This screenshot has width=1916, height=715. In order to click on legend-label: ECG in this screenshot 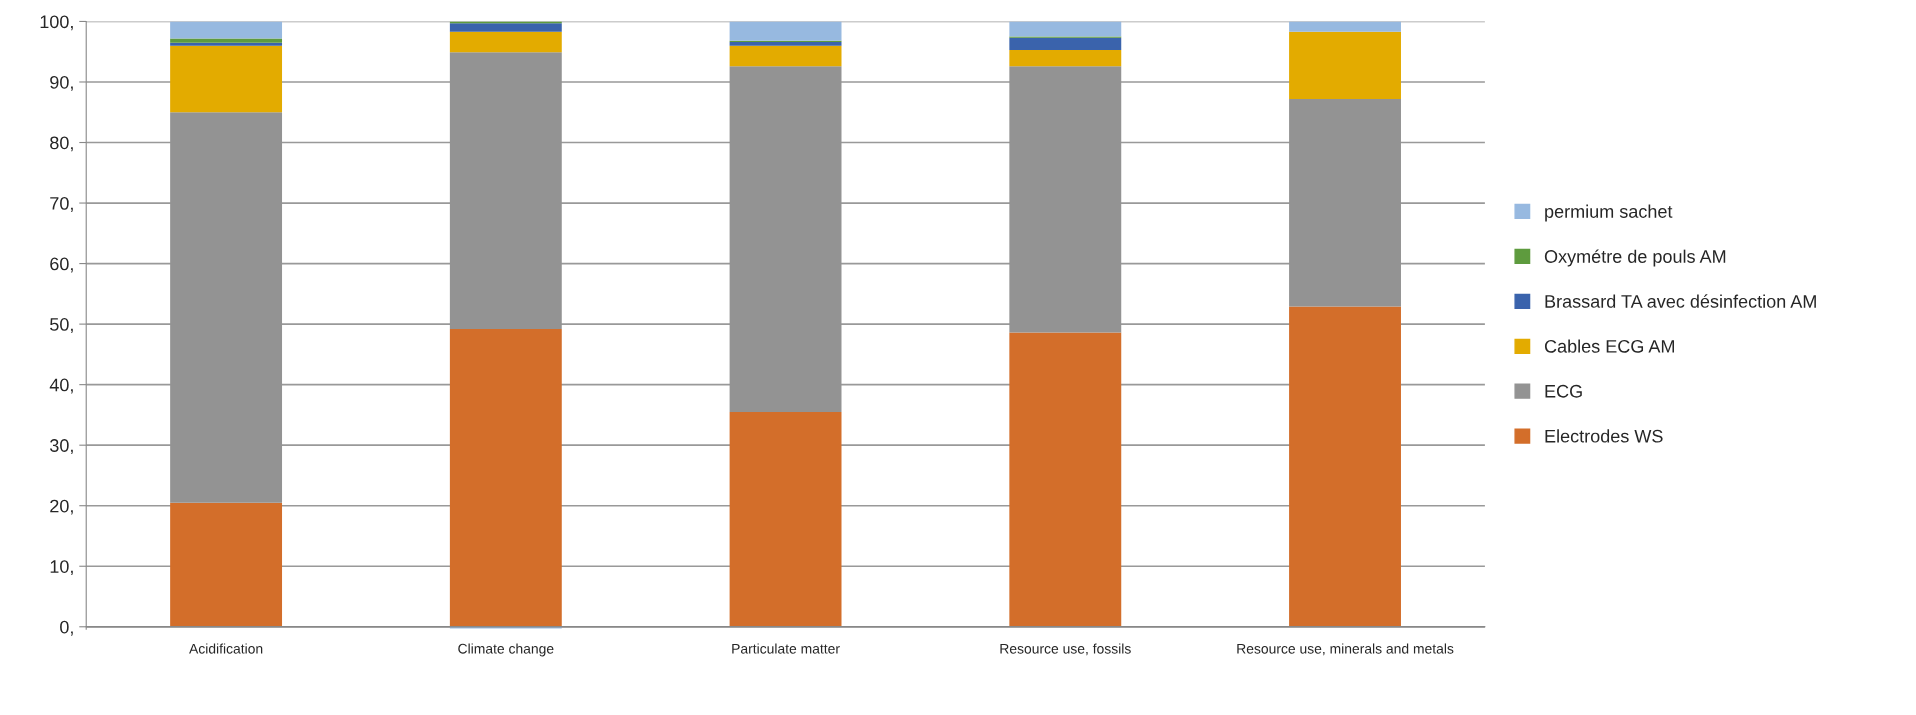, I will do `click(1563, 391)`.